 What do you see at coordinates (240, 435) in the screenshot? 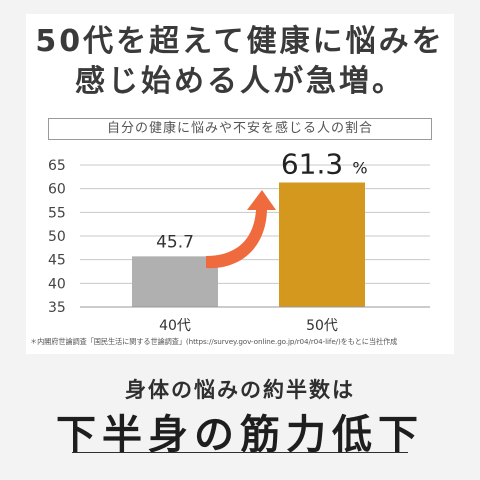
I see `footer-main: 下半身の筋力低下` at bounding box center [240, 435].